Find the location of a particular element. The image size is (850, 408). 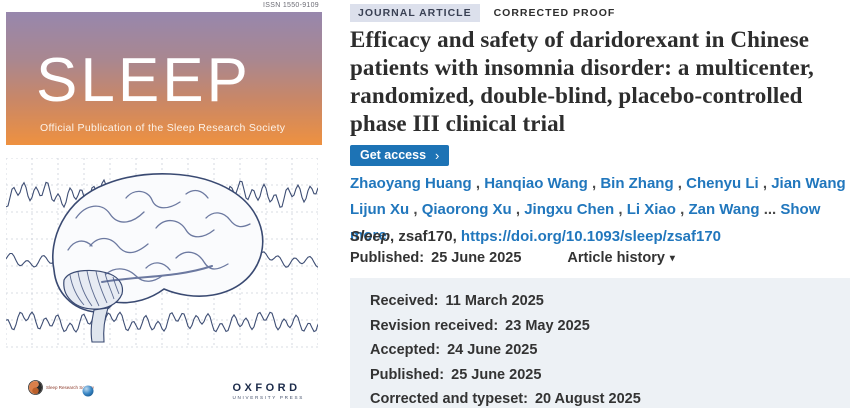

oxford-wordmark: OXFORD is located at coordinates (266, 388).